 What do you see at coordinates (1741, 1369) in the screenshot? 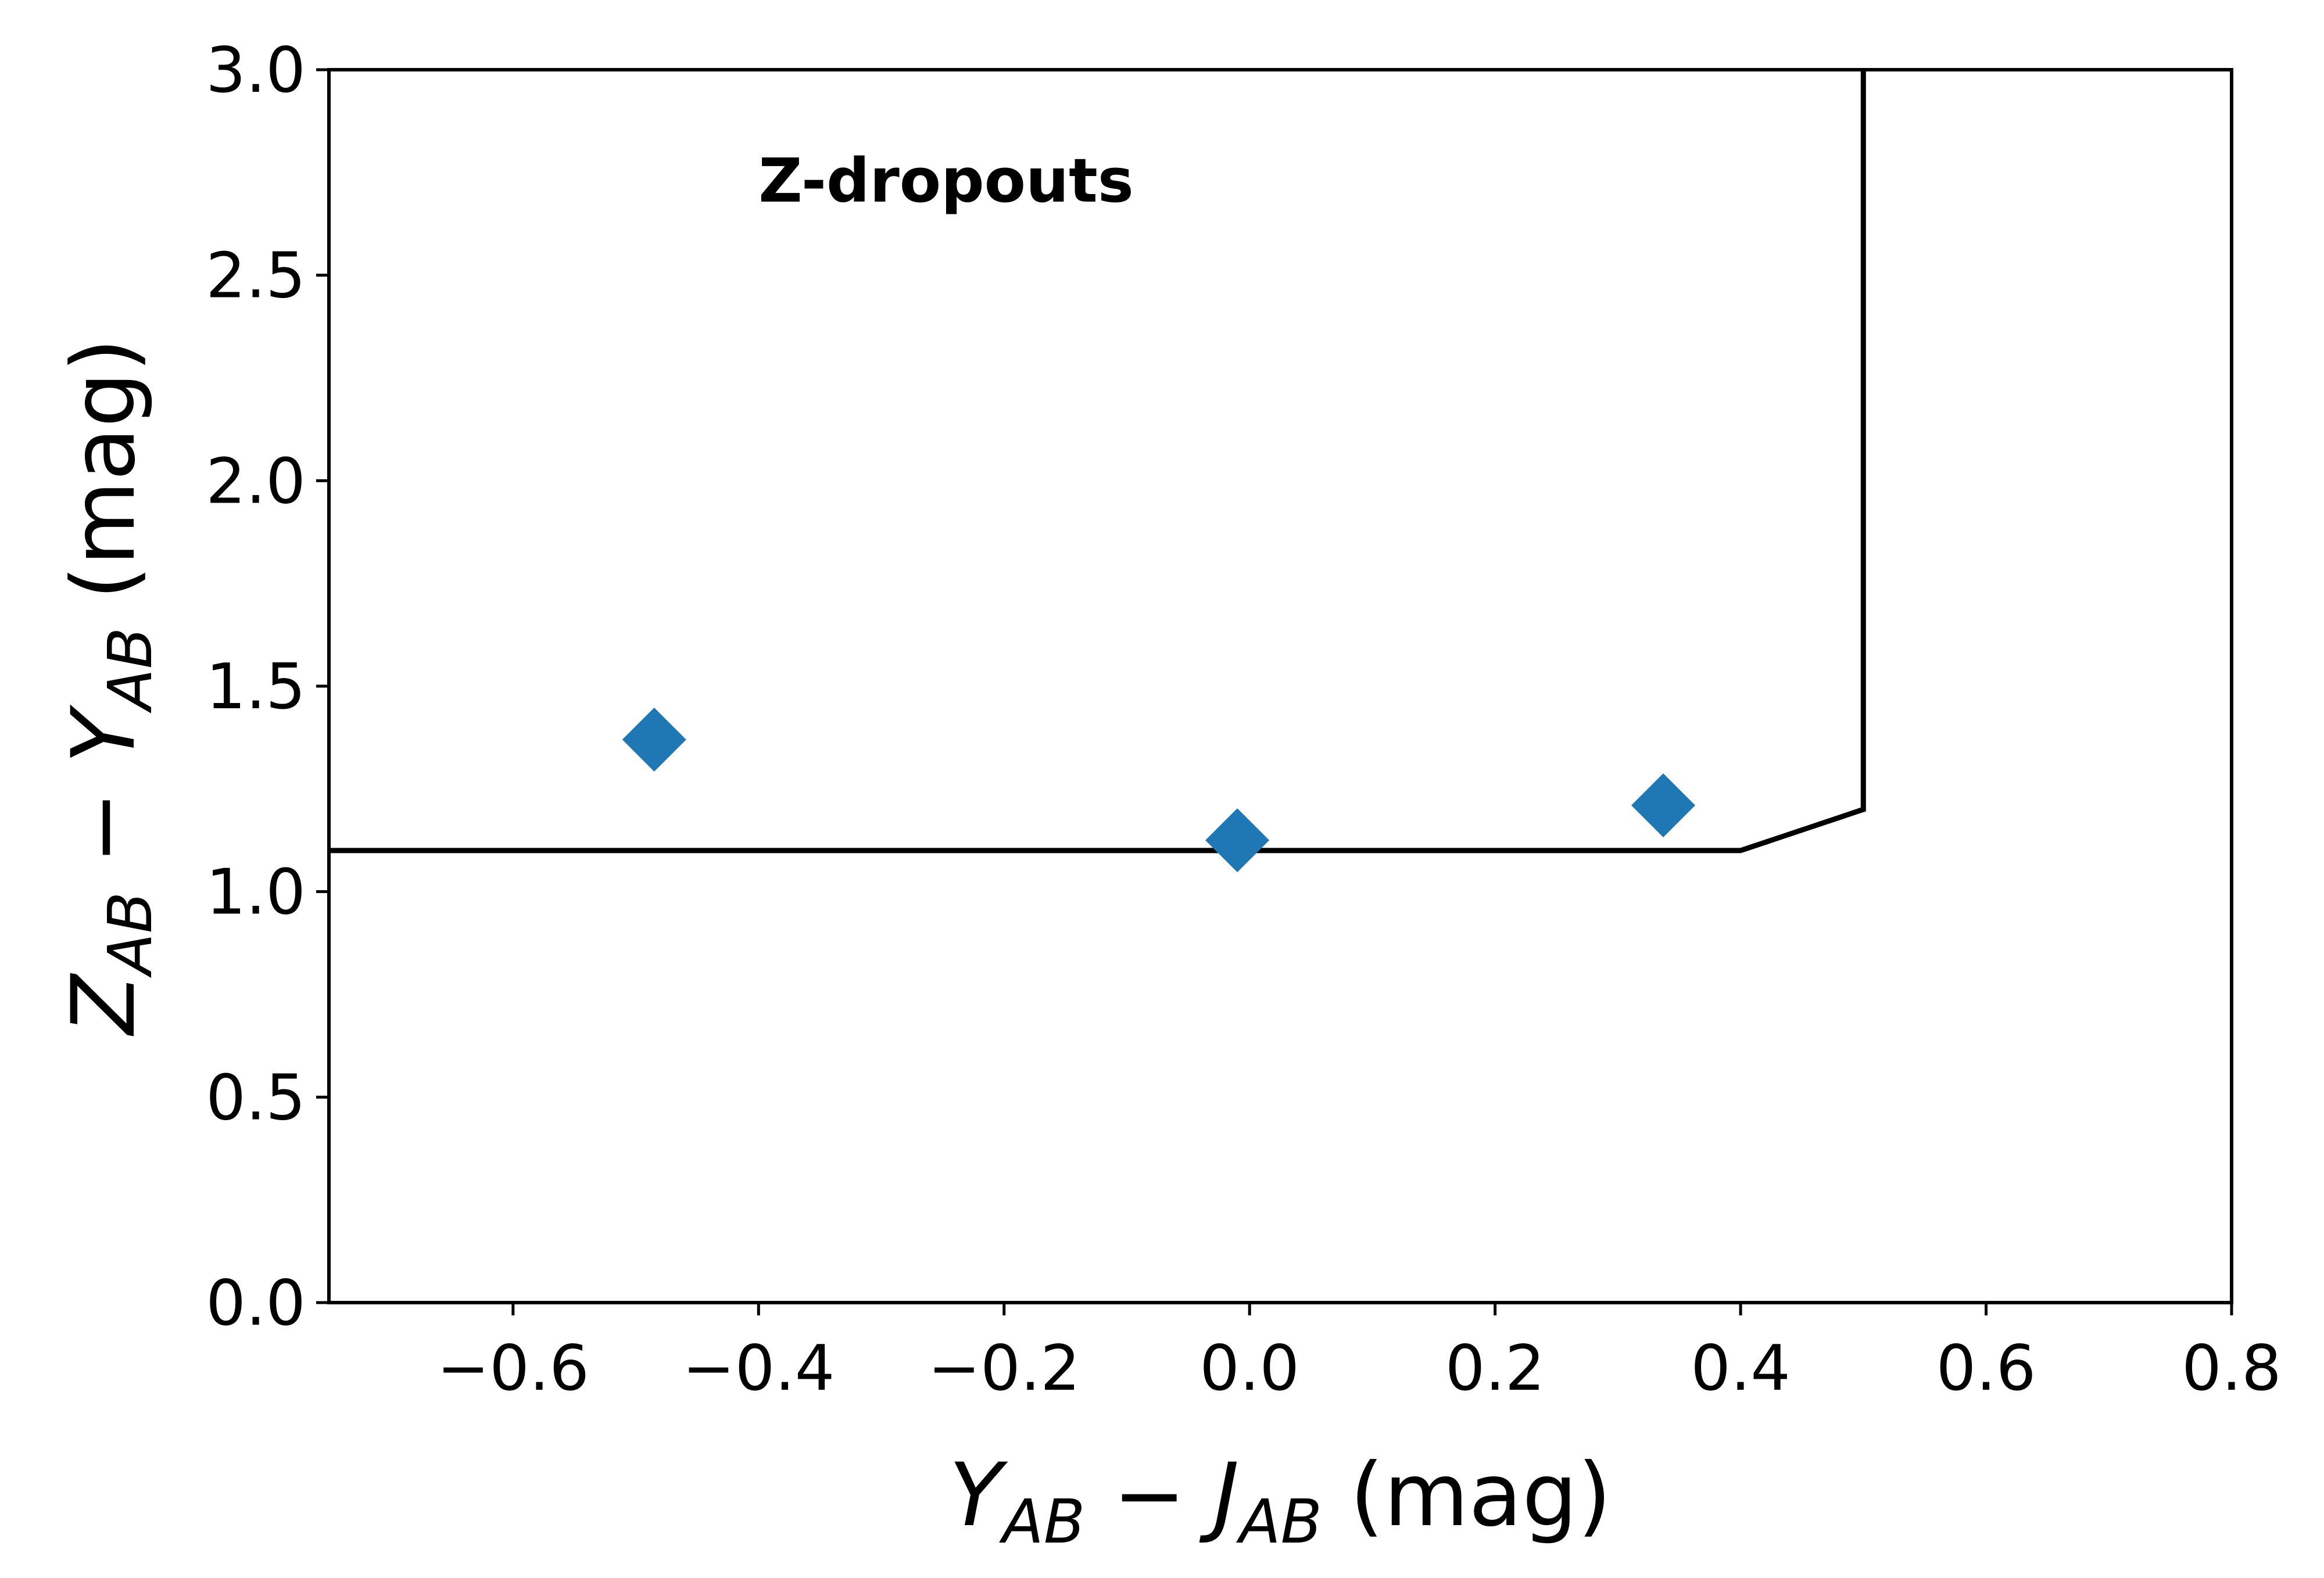
I see `x-tick-label: 0.4` at bounding box center [1741, 1369].